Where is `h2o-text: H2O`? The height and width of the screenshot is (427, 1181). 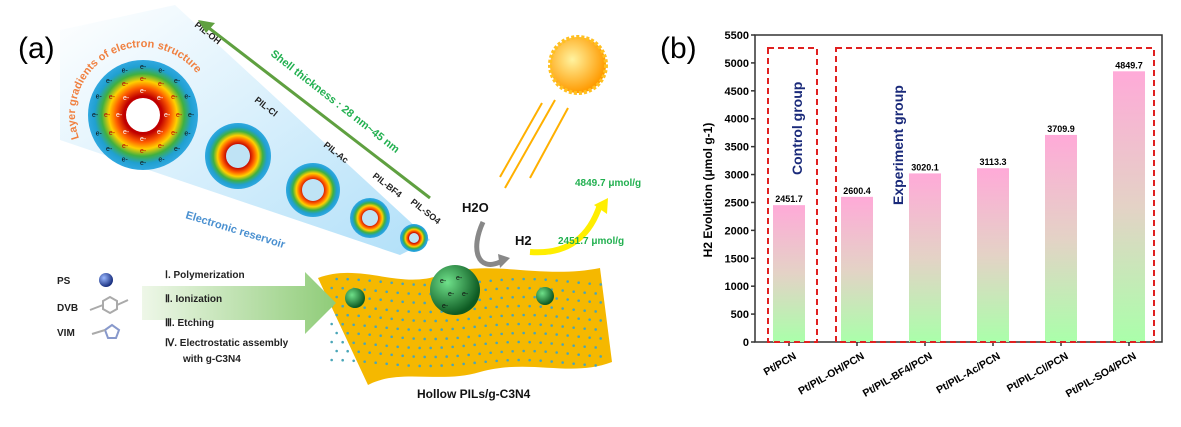 h2o-text: H2O is located at coordinates (475, 207).